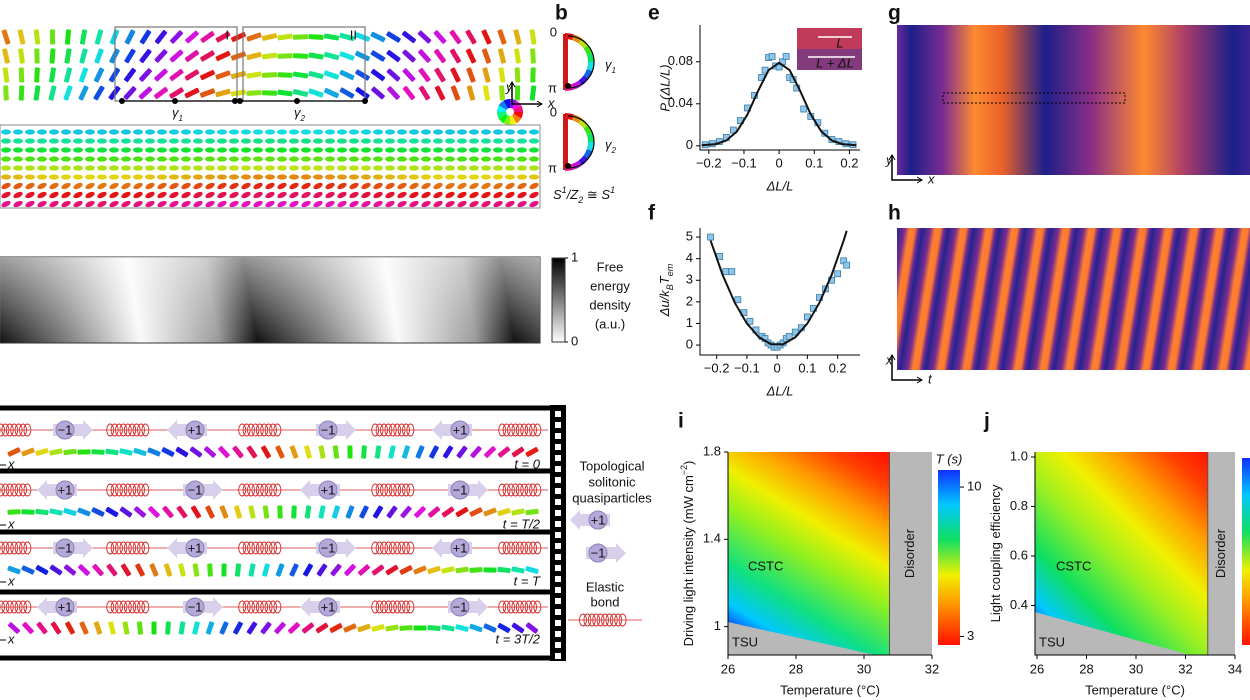  What do you see at coordinates (849, 162) in the screenshot?
I see `x-tick-label: 0.2` at bounding box center [849, 162].